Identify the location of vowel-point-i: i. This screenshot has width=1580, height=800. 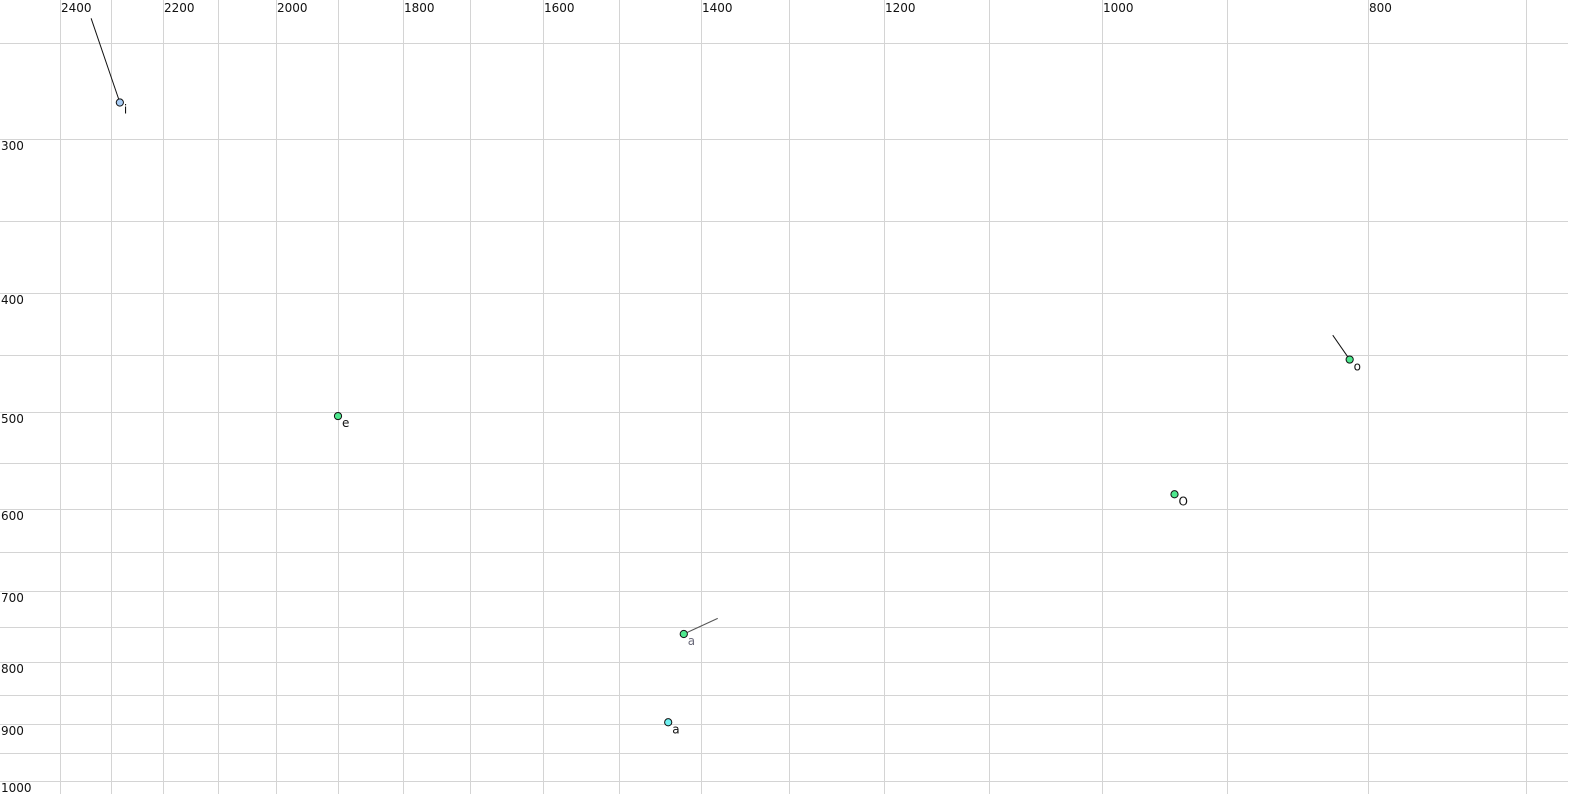
(108, 67).